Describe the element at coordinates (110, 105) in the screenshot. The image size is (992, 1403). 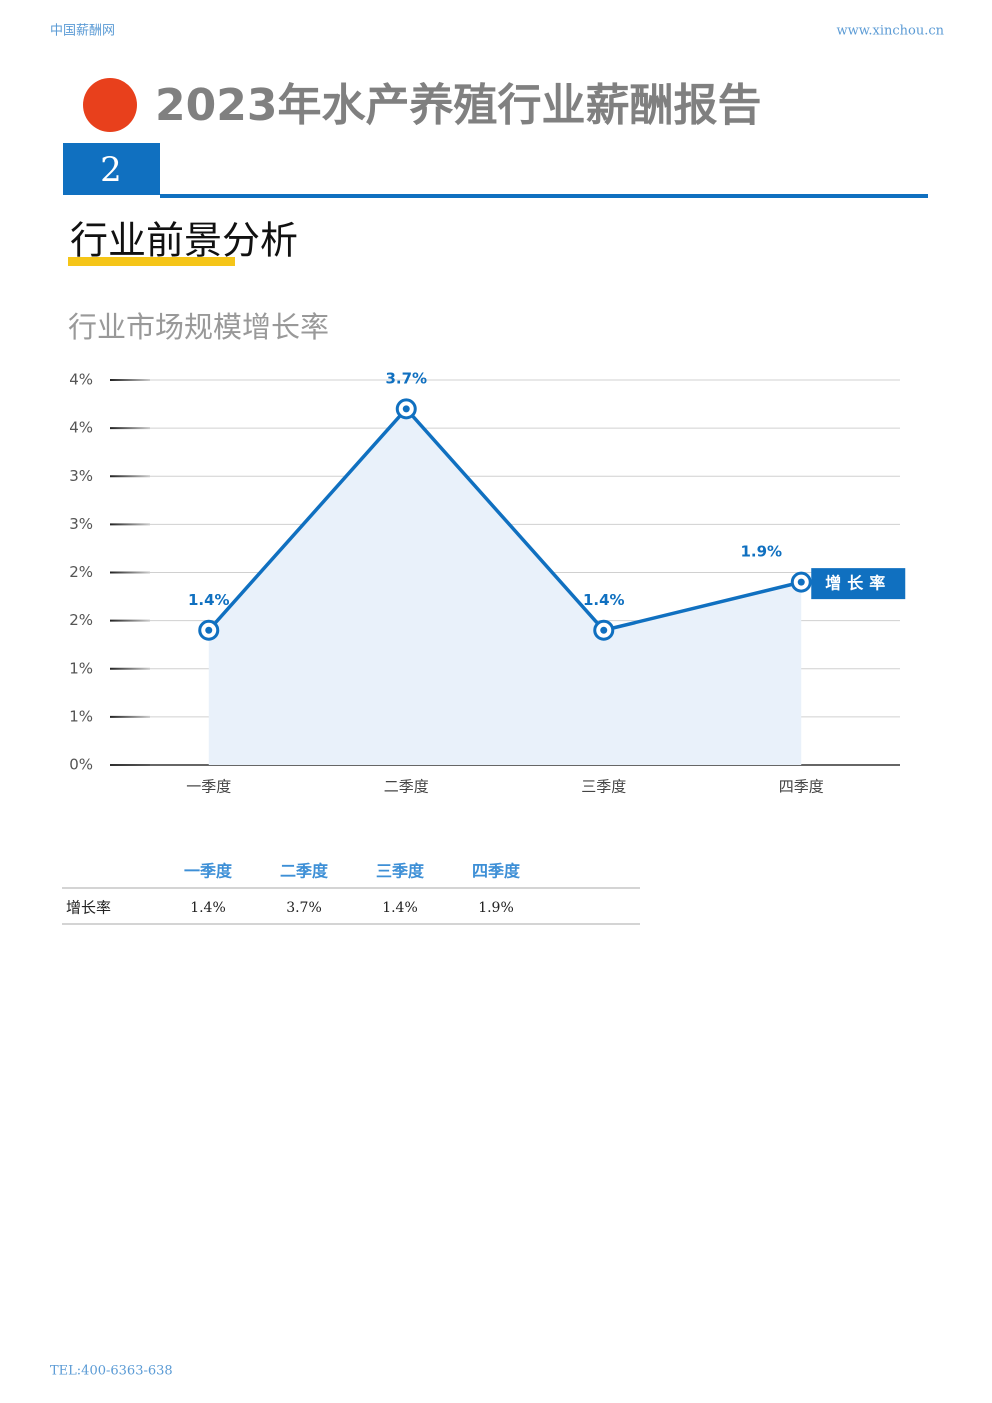
I see `title-dot` at that location.